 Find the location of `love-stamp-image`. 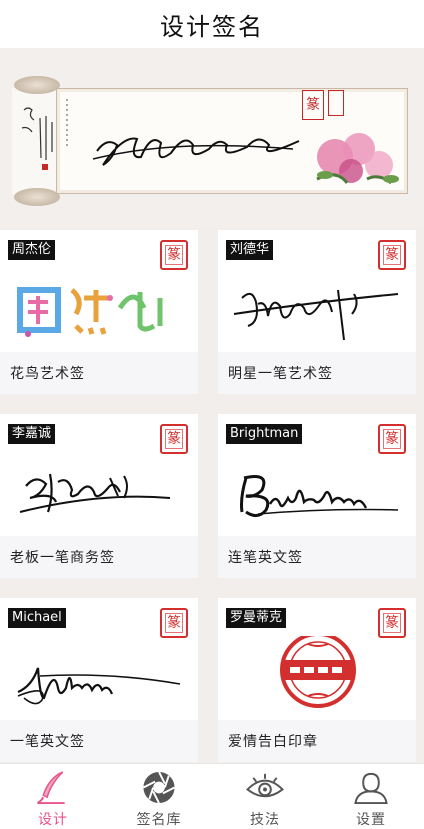

love-stamp-image is located at coordinates (318, 672).